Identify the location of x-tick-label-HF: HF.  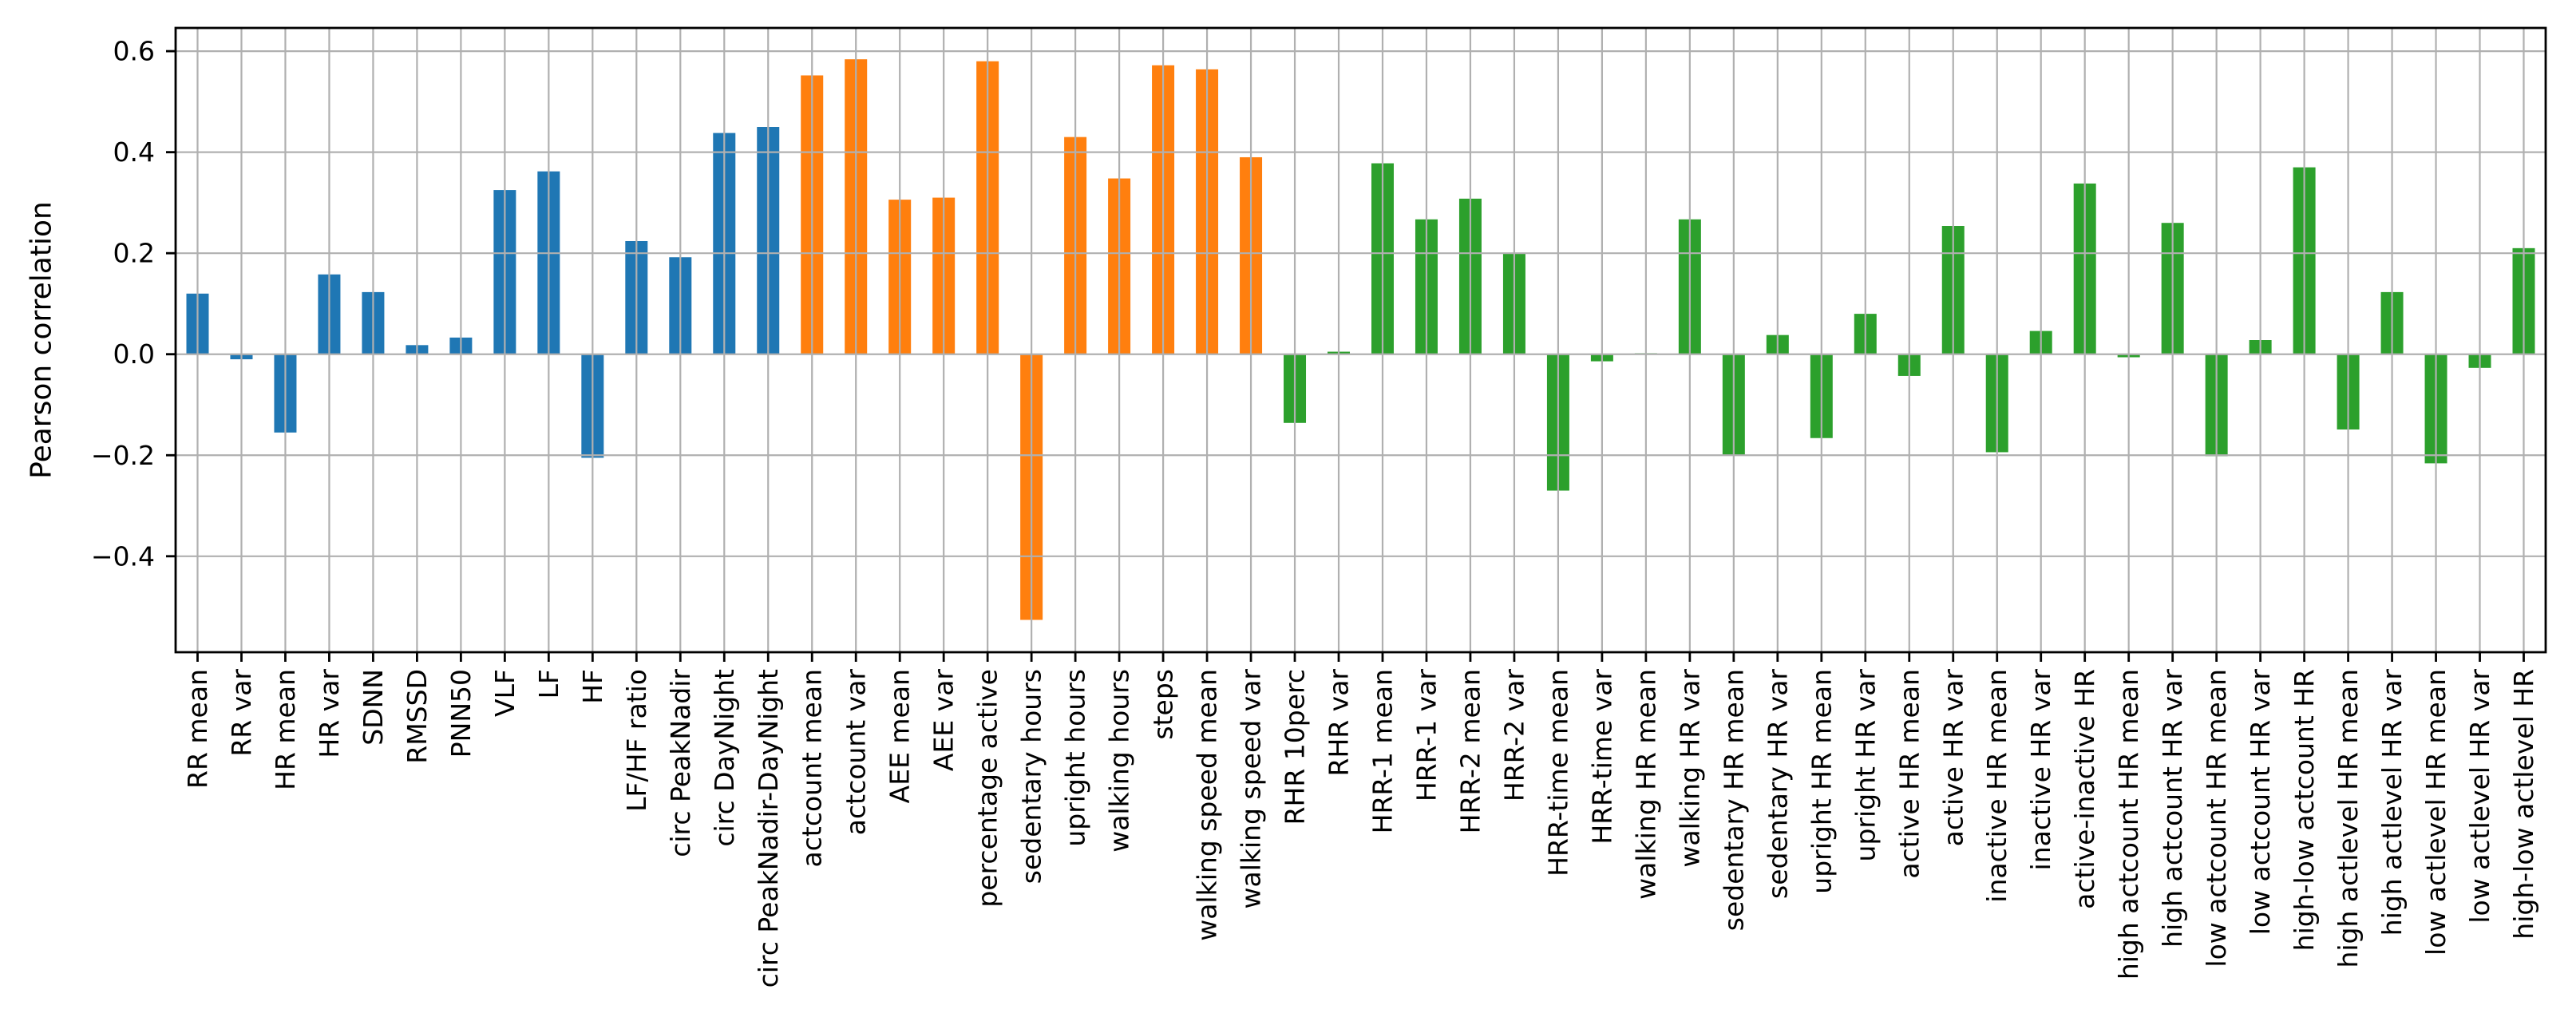
(592, 686).